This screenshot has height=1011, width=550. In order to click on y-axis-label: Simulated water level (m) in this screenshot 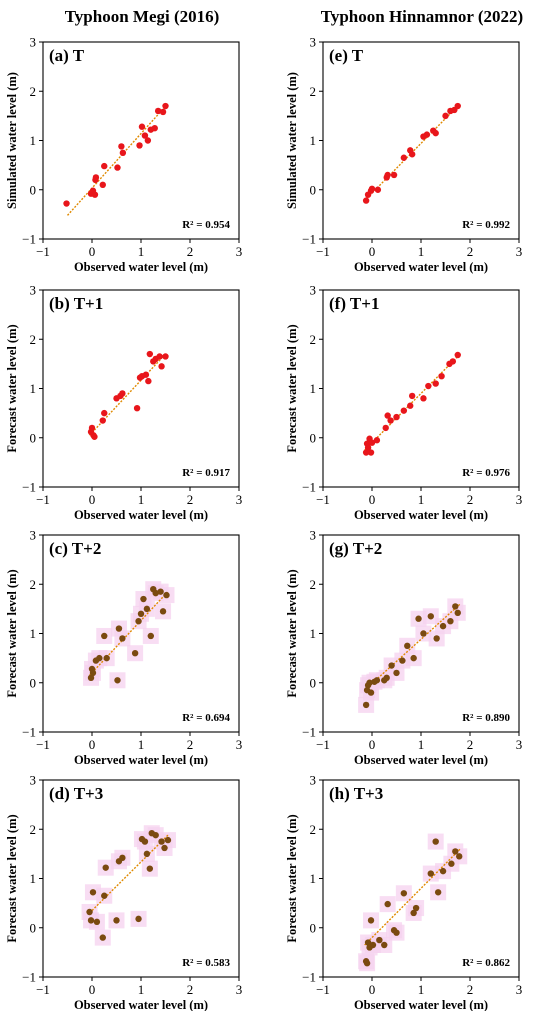, I will do `click(12, 140)`.